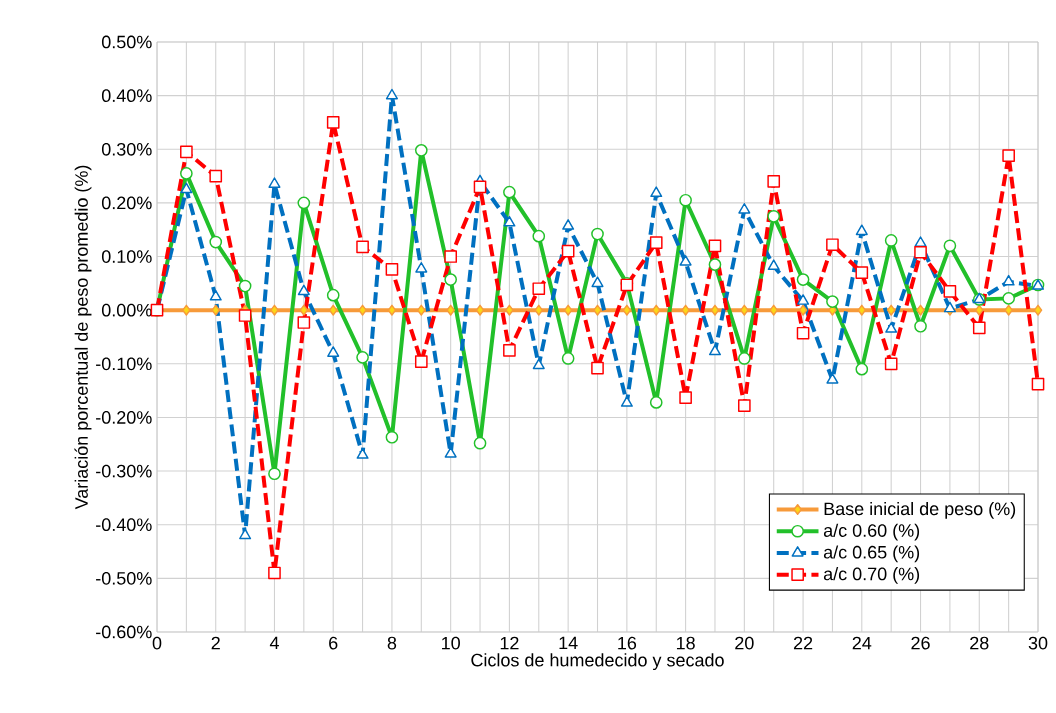 This screenshot has height=713, width=1056. Describe the element at coordinates (126, 203) in the screenshot. I see `y-tick-label: 0.20%` at that location.